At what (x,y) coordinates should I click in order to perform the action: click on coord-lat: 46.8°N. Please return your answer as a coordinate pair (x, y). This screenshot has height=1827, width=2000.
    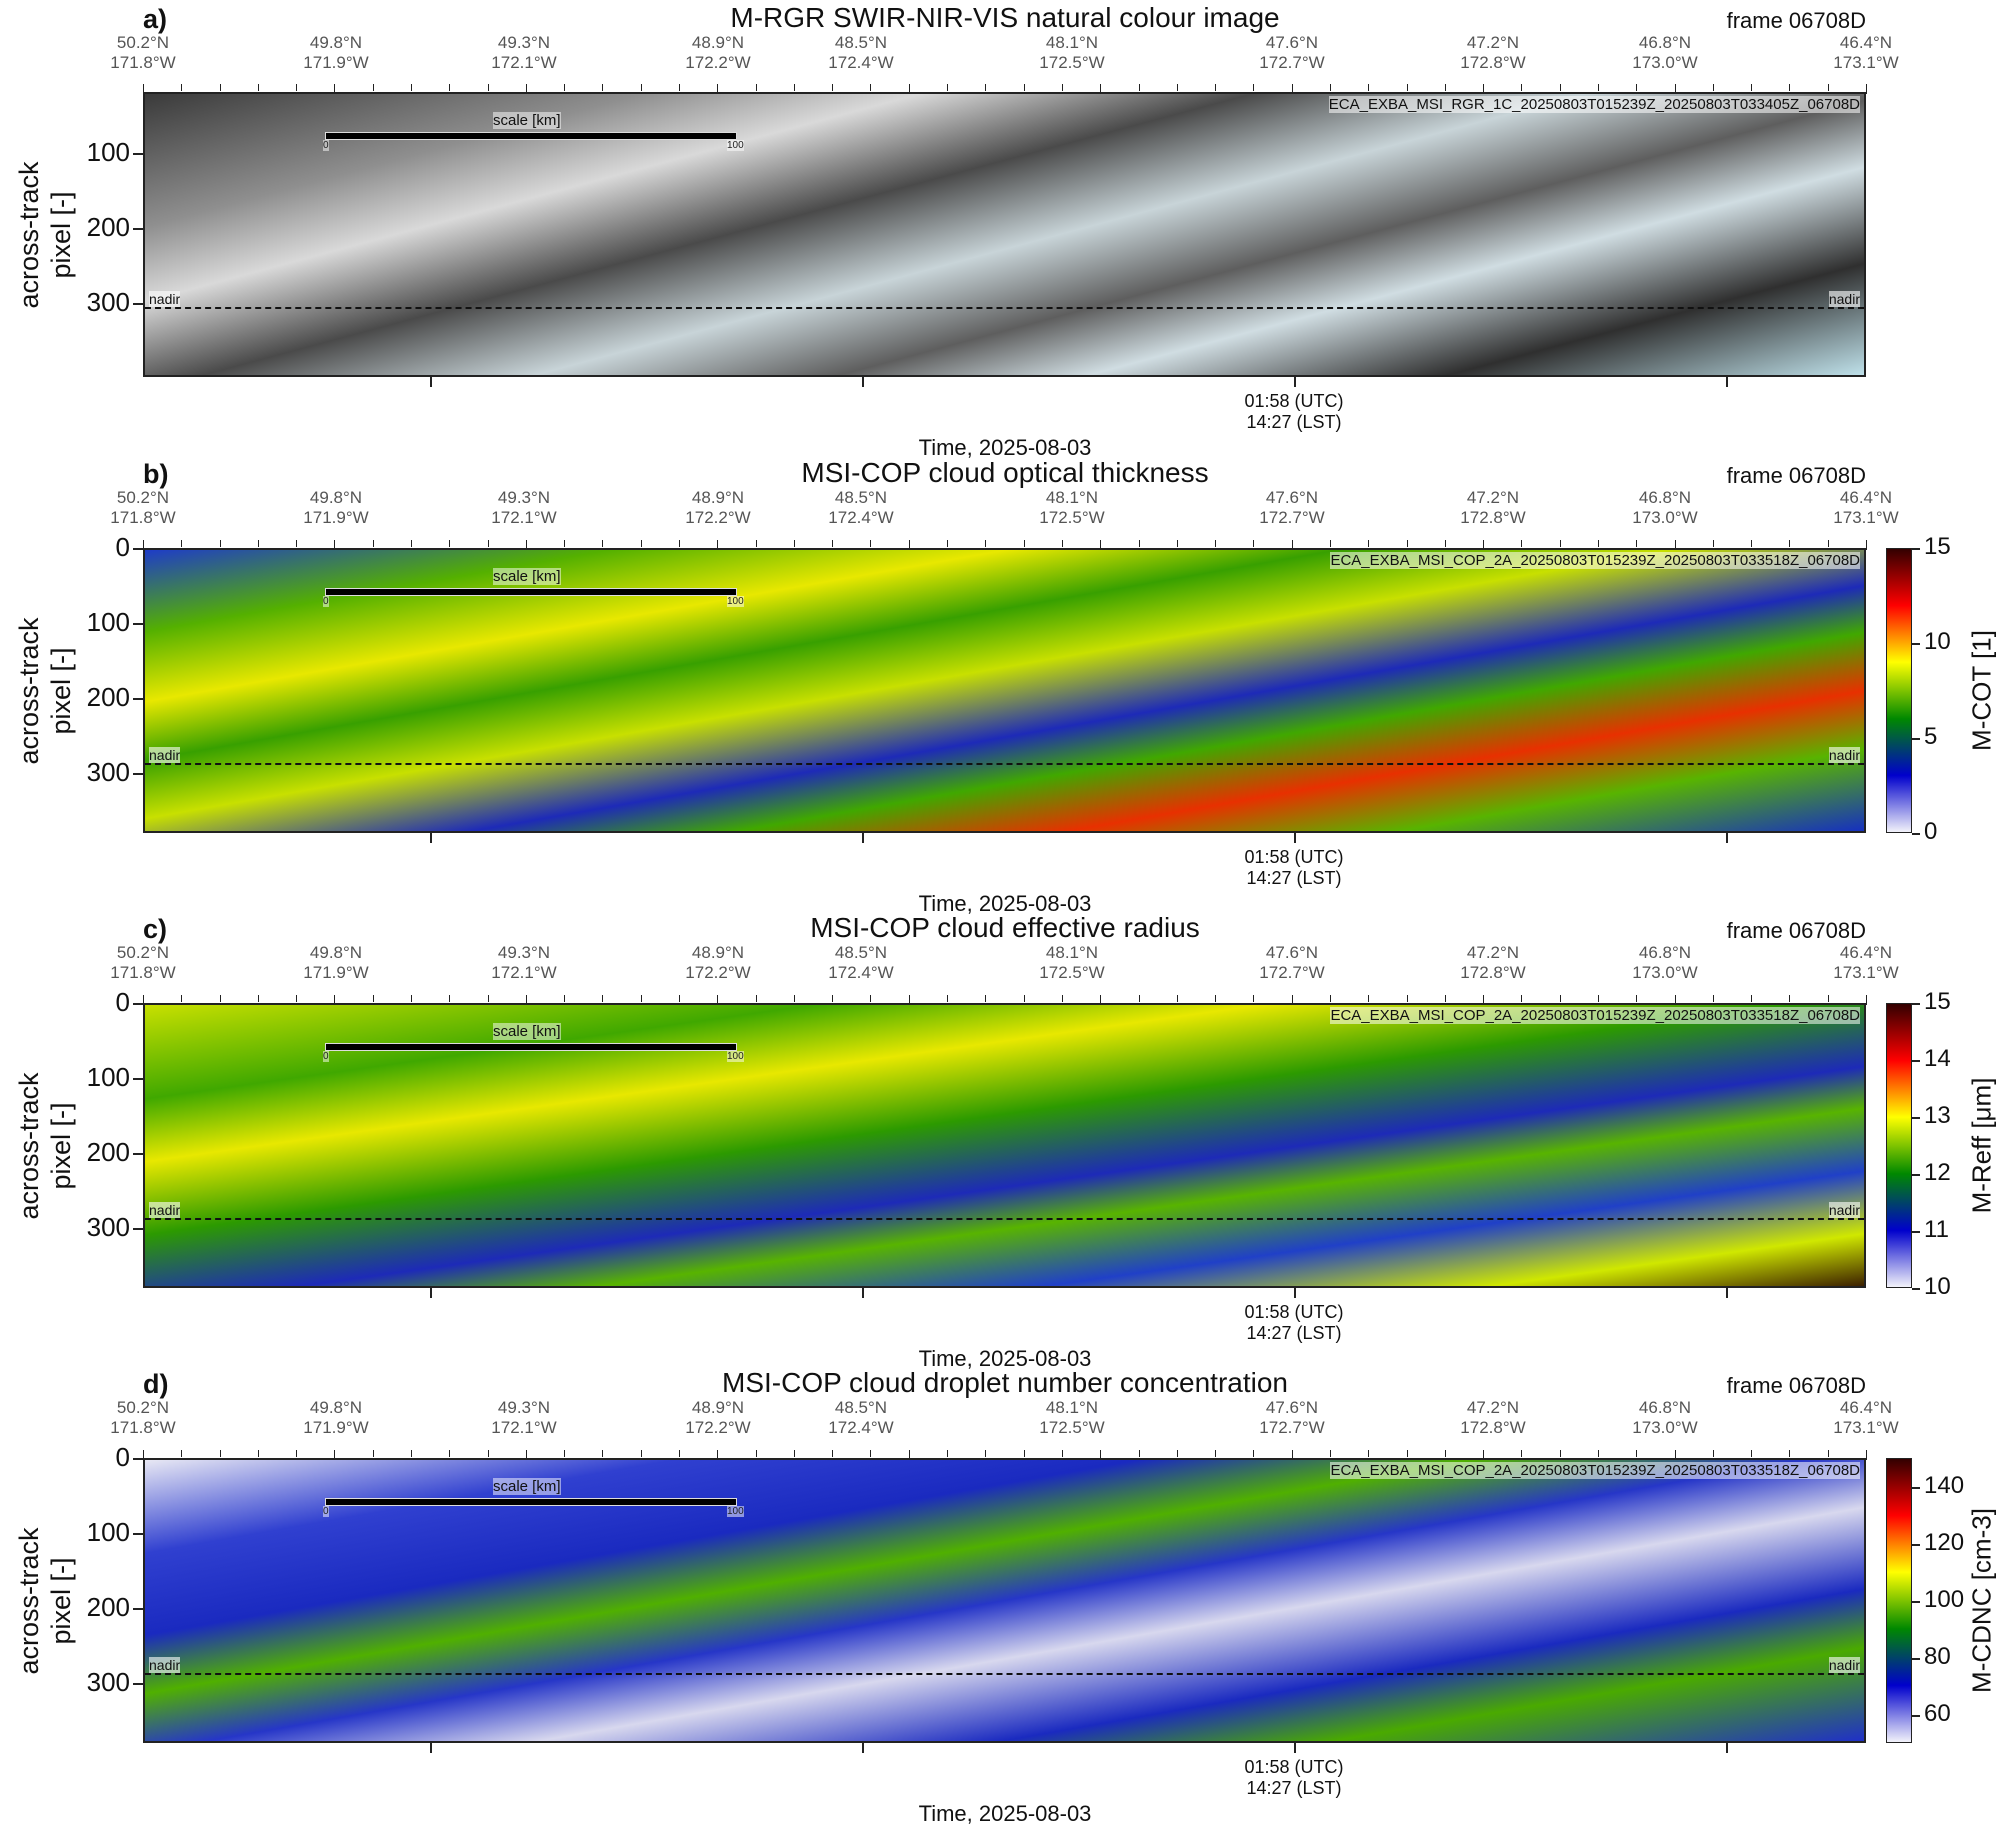
    Looking at the image, I should click on (1665, 1407).